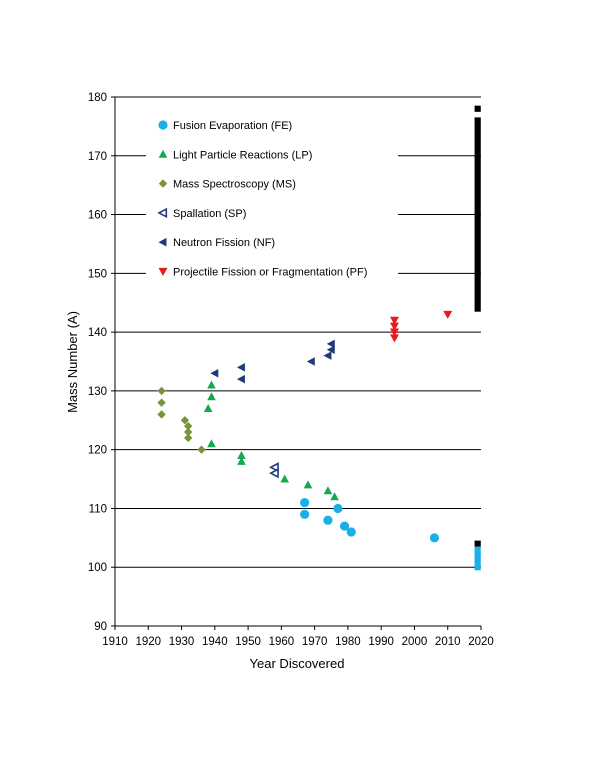  I want to click on y-tick-label: 170, so click(97, 157).